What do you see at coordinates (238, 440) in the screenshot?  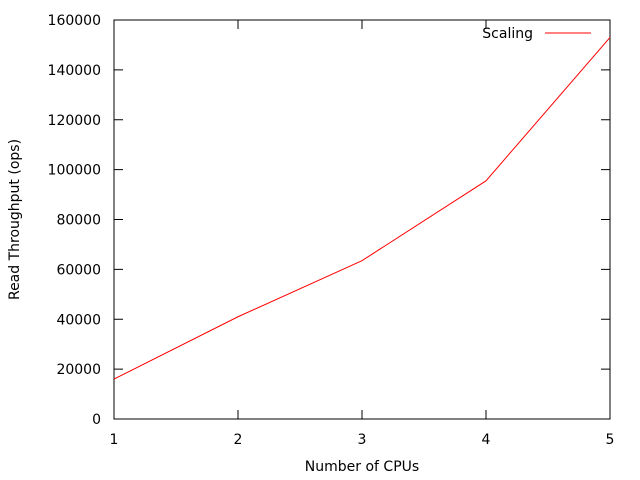 I see `x-tick-label: 2` at bounding box center [238, 440].